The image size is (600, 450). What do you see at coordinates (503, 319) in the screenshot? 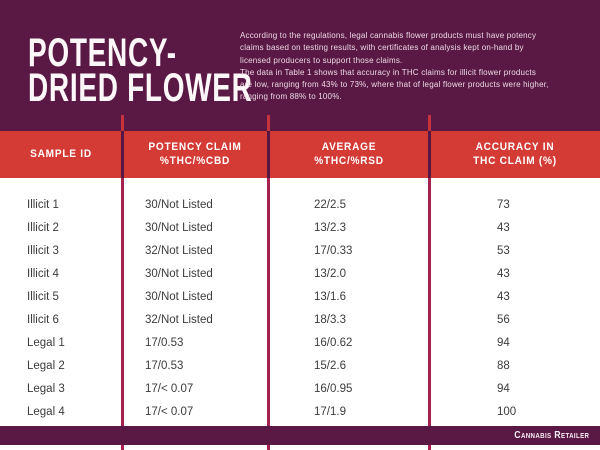
I see `cell-accuracy: 56` at bounding box center [503, 319].